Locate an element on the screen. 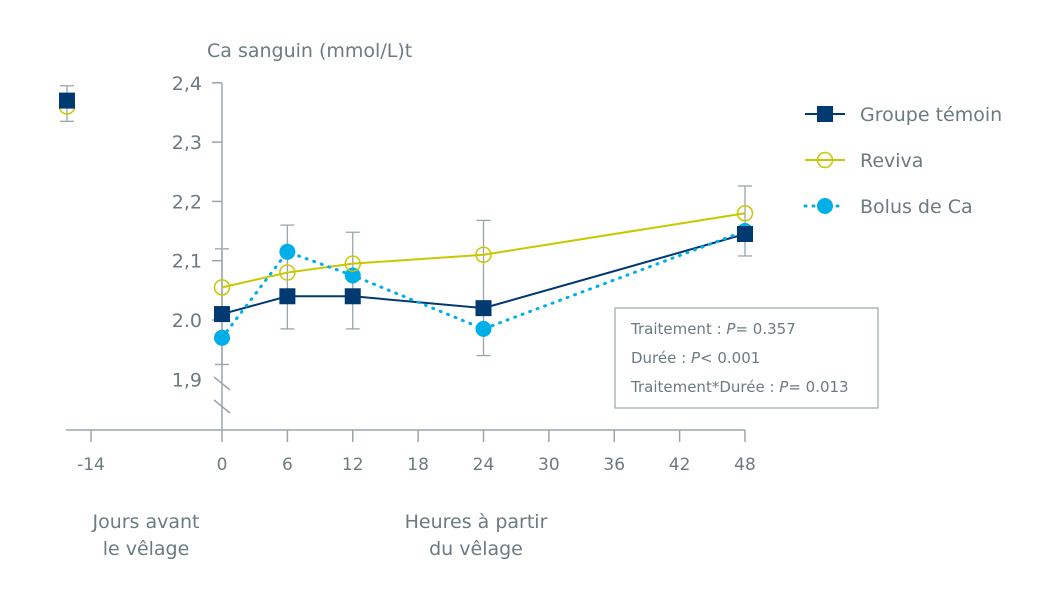 The width and height of the screenshot is (1055, 591). legend-label: Bolus de Ca is located at coordinates (916, 207).